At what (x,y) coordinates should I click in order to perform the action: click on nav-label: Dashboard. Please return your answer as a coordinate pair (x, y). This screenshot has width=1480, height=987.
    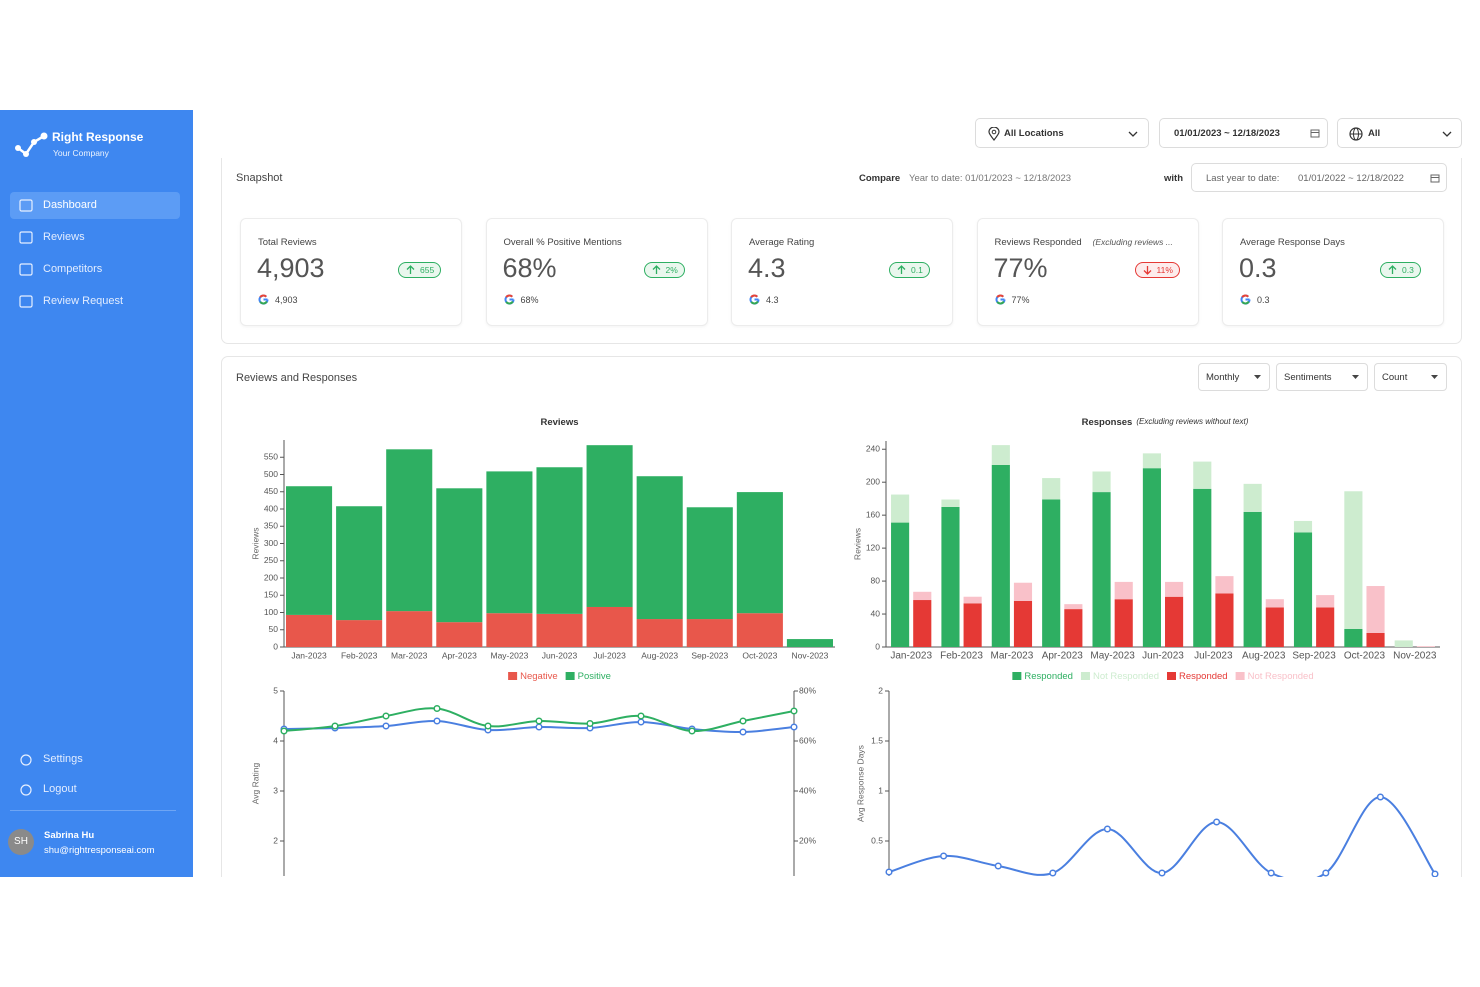
    Looking at the image, I should click on (70, 205).